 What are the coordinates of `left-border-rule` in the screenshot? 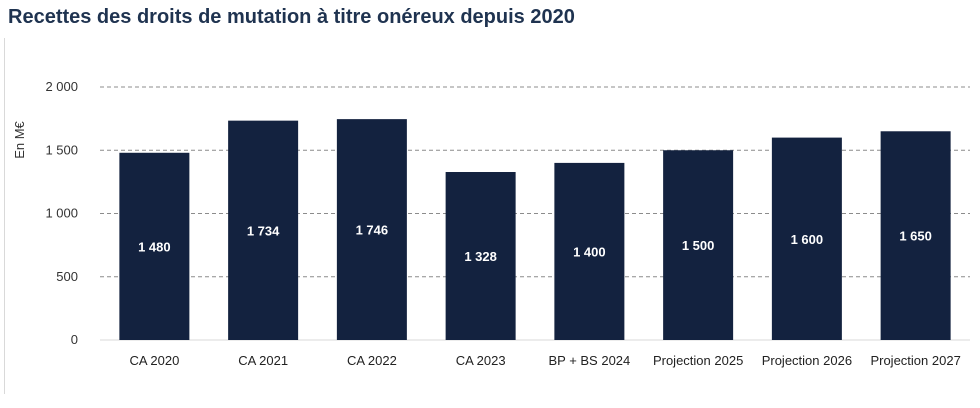 It's located at (4, 216).